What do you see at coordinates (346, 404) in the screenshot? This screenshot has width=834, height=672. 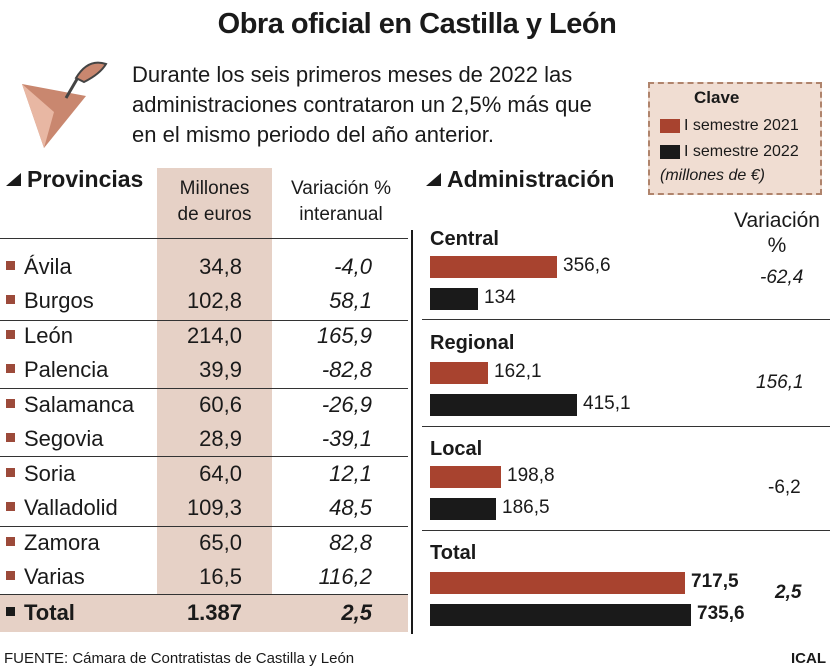 I see `province-variation: -26,9` at bounding box center [346, 404].